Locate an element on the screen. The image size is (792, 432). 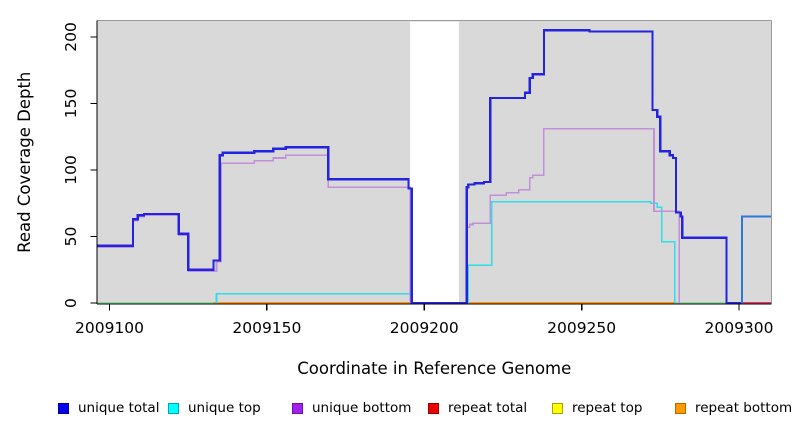
y-tick-label: 0 is located at coordinates (71, 303).